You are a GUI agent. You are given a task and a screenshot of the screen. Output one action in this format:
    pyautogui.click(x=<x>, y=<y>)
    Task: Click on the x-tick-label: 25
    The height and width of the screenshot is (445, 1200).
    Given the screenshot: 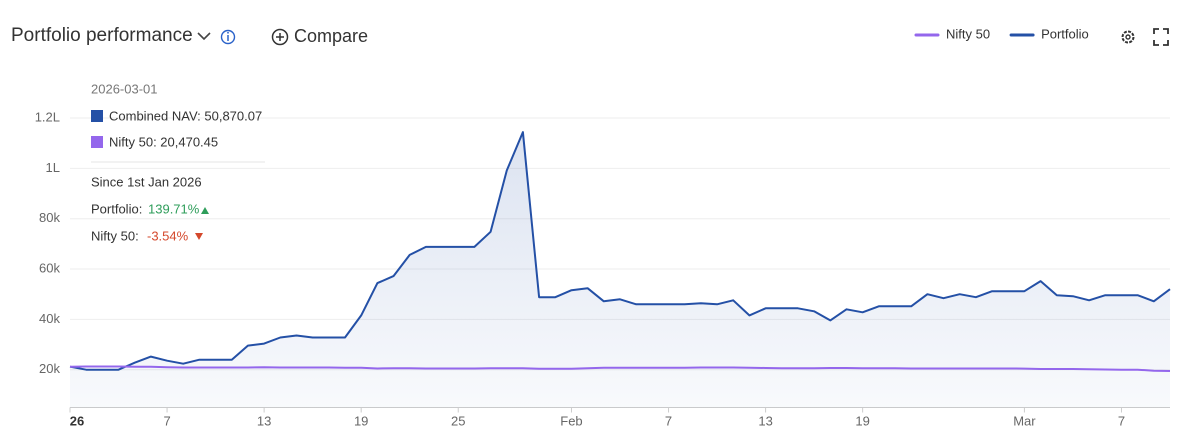 What is the action you would take?
    pyautogui.click(x=458, y=420)
    